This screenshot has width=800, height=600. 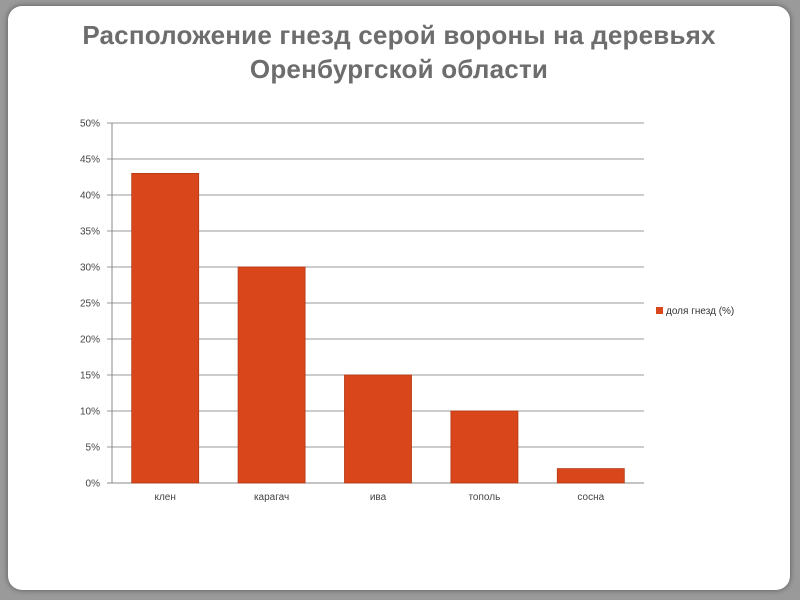 I want to click on legend-label: доля гнезд (%), so click(x=700, y=311).